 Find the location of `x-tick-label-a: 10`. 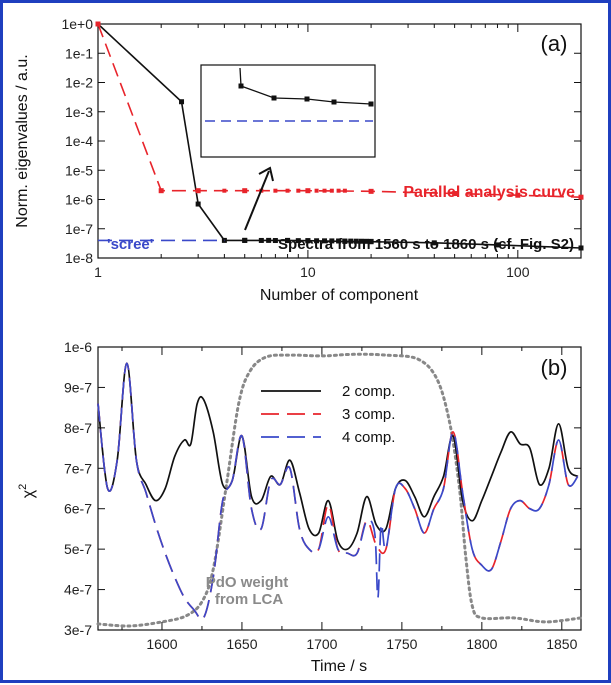

x-tick-label-a: 10 is located at coordinates (308, 272).